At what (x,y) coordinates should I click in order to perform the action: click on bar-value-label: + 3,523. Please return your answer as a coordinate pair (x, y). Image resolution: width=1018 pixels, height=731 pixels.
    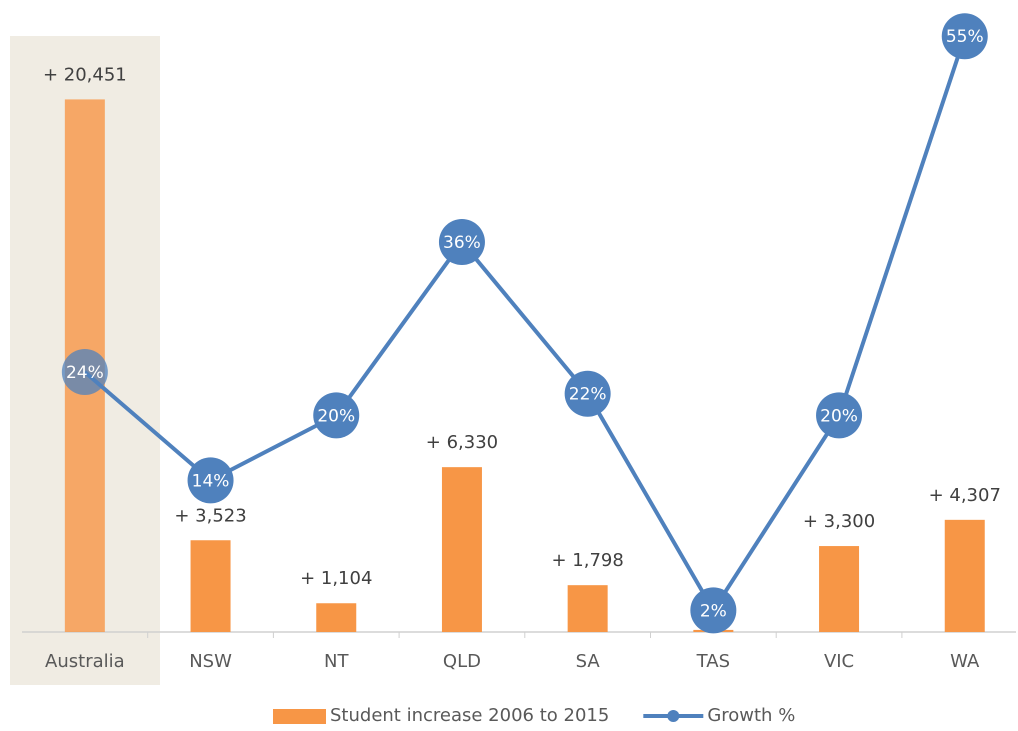
    Looking at the image, I should click on (210, 515).